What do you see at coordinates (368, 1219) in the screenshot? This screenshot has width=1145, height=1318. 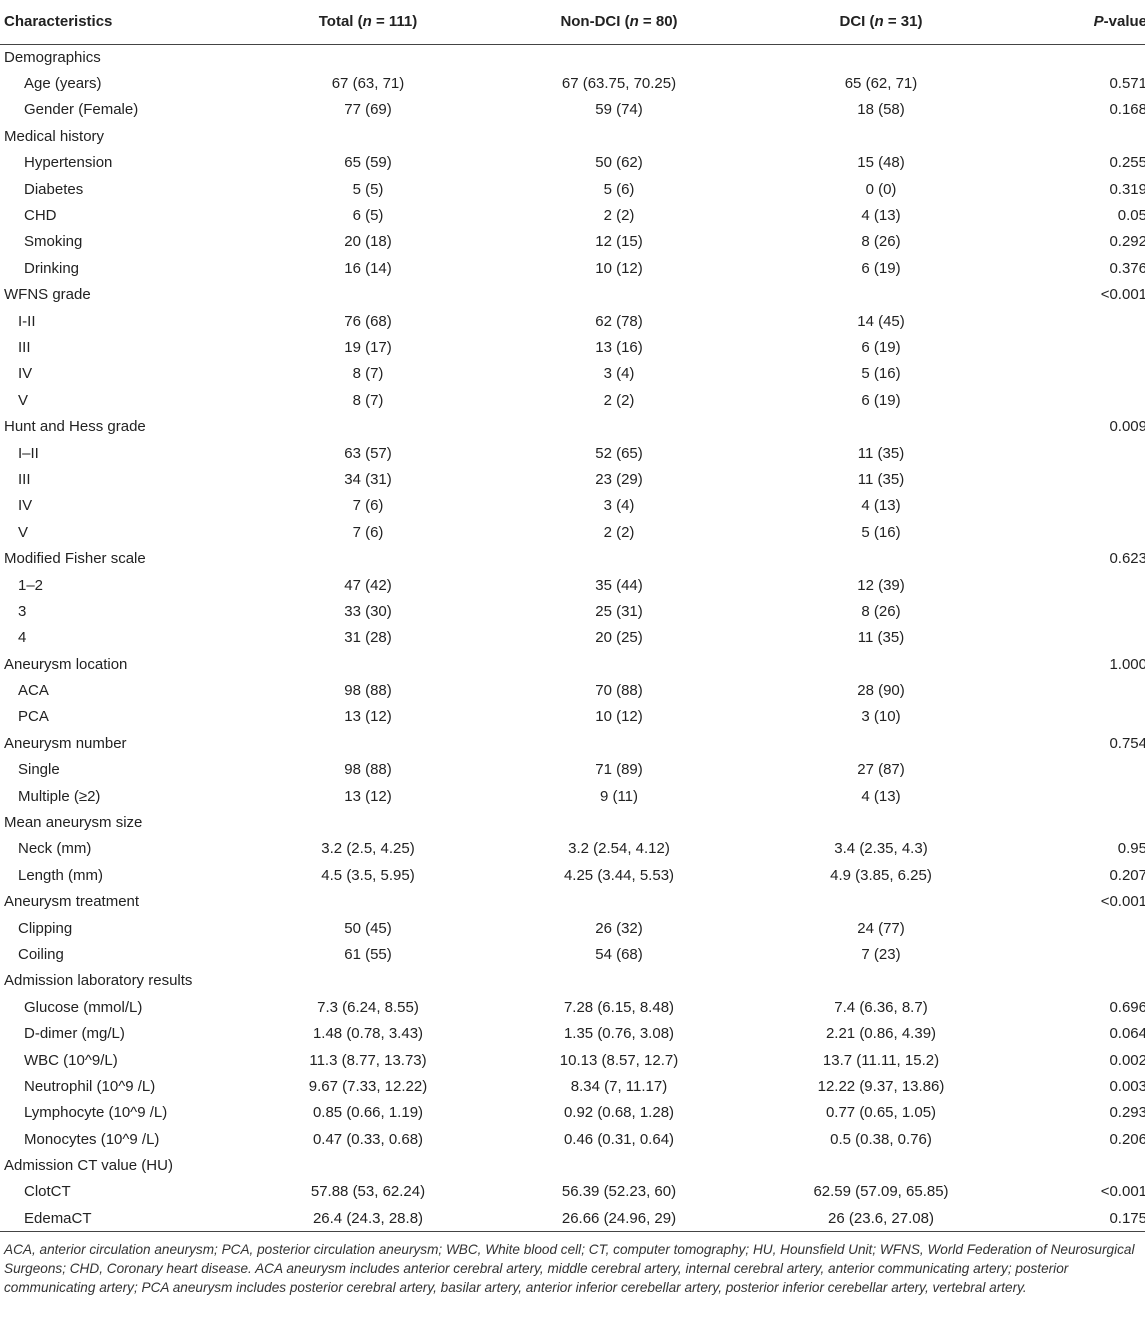 I see `cell-total: 26.4 (24.3, 28.8)` at bounding box center [368, 1219].